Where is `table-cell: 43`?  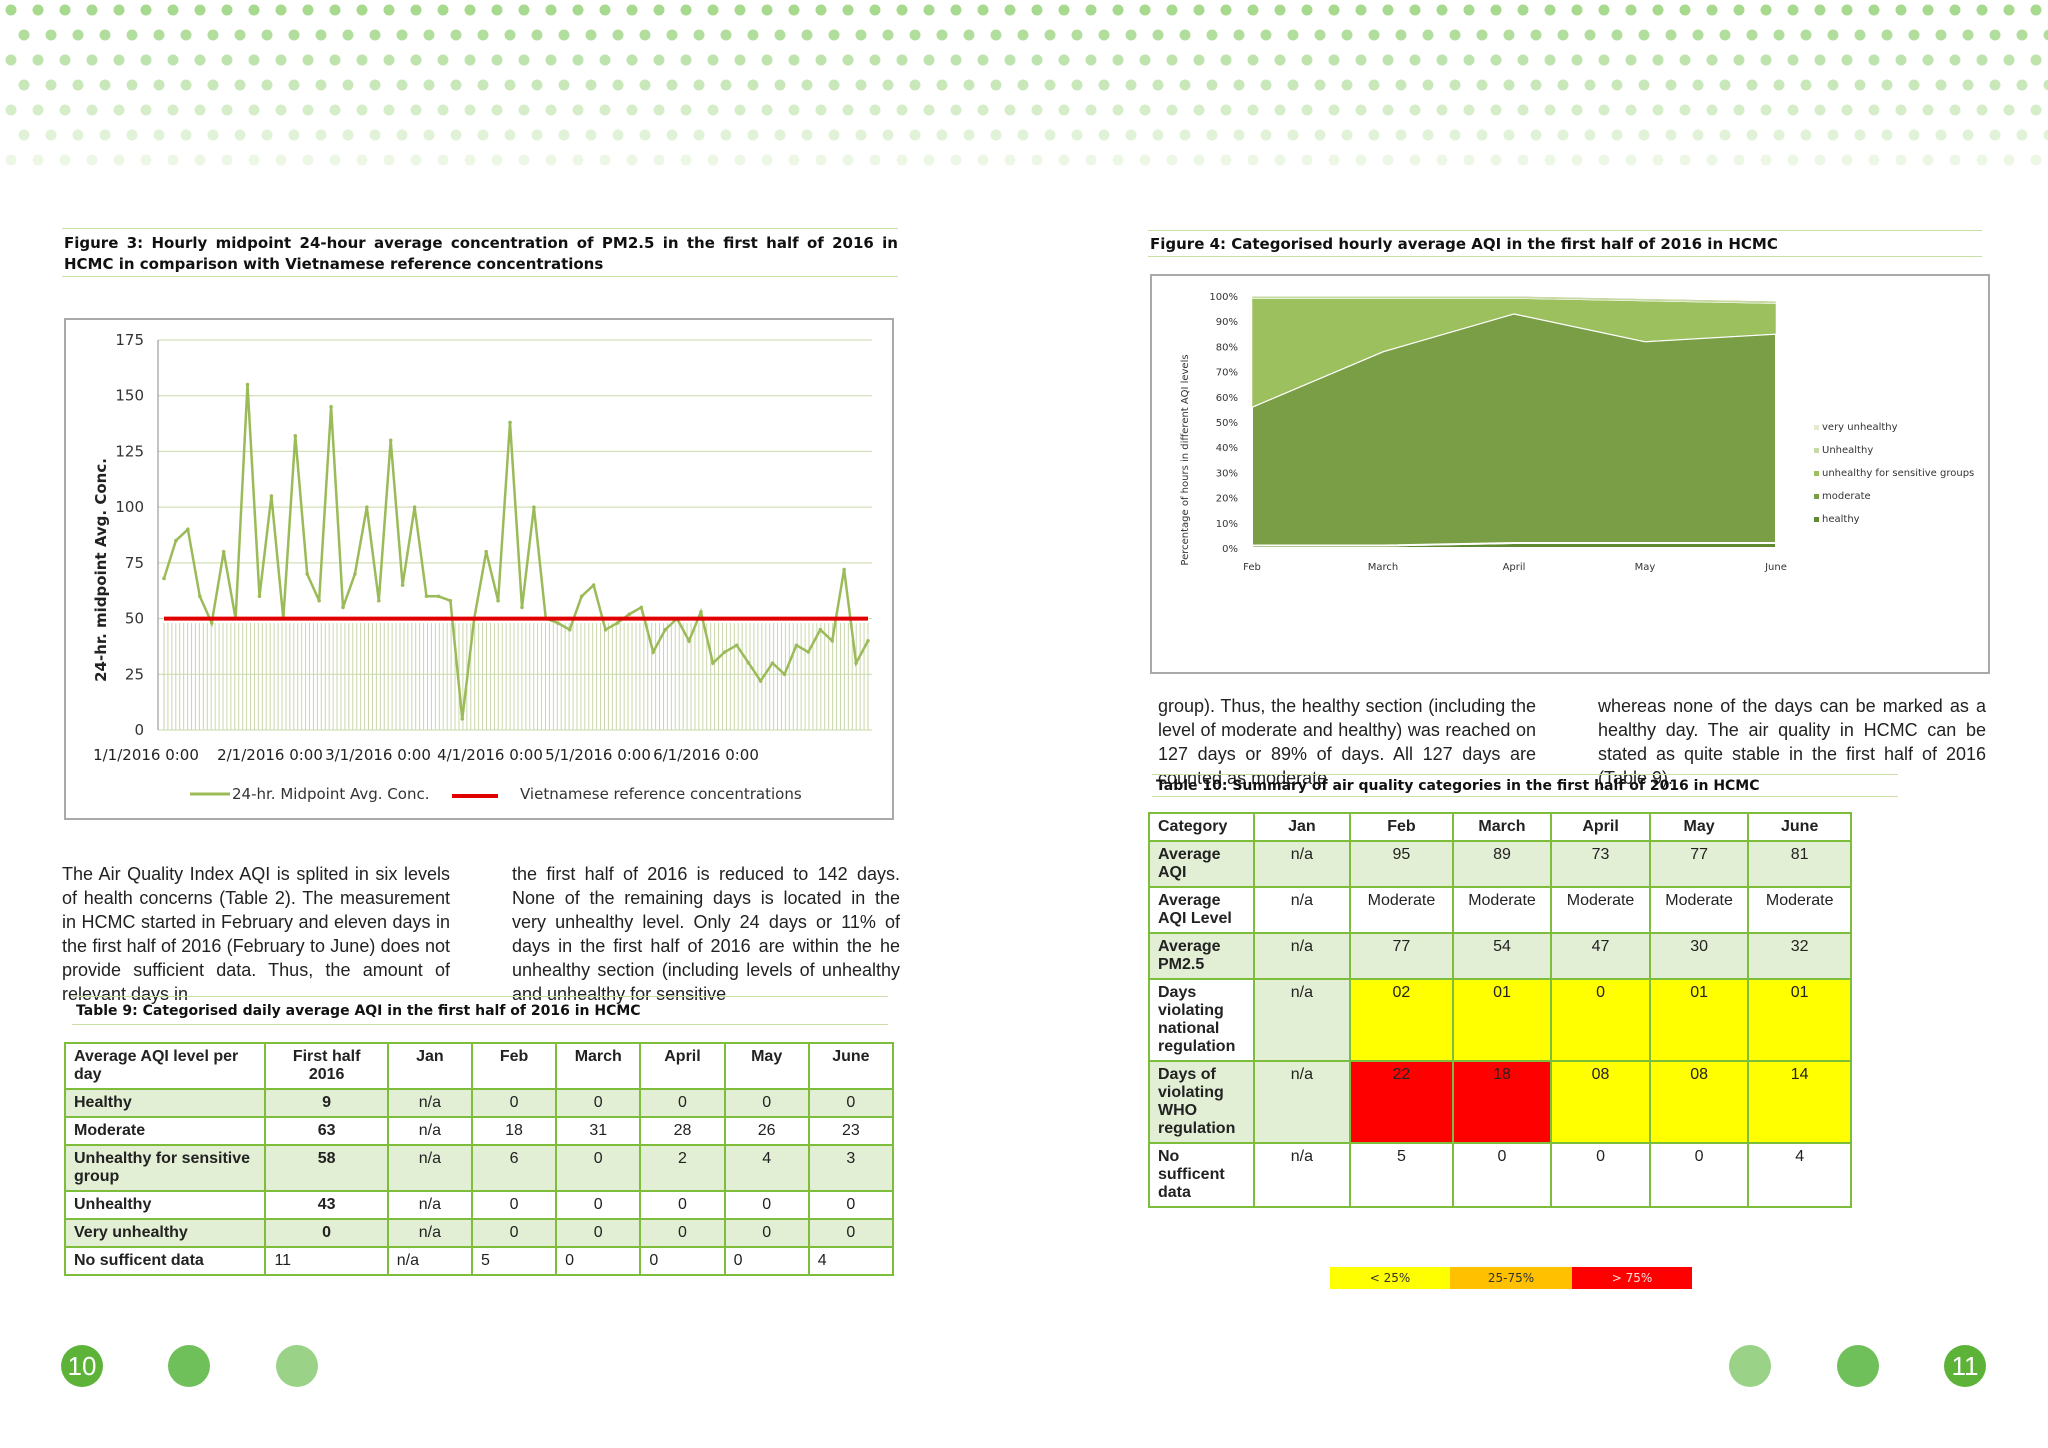
table-cell: 43 is located at coordinates (326, 1205).